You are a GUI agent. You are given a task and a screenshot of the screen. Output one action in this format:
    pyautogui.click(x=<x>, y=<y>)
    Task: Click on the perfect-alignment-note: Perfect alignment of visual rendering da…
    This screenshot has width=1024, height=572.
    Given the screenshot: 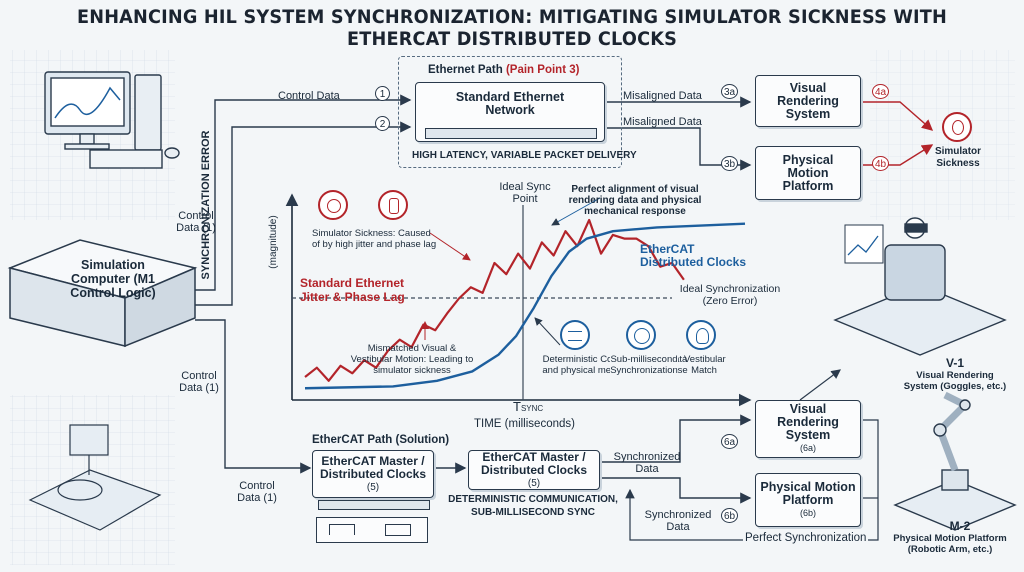 What is the action you would take?
    pyautogui.click(x=635, y=200)
    